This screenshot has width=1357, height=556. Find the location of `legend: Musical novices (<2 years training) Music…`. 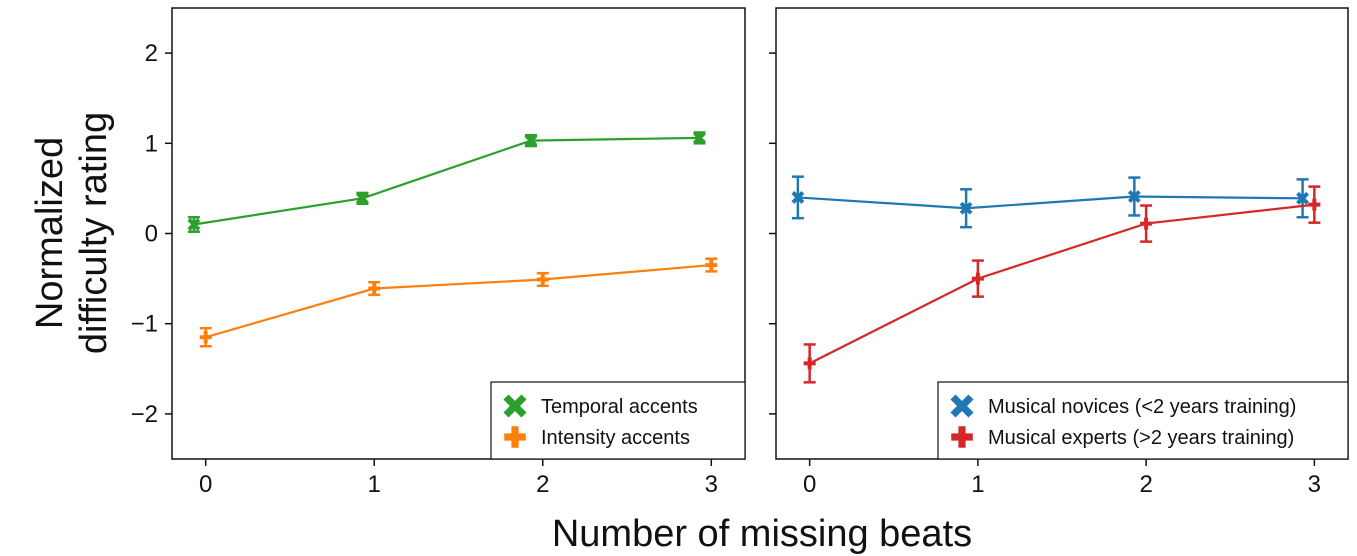

legend: Musical novices (<2 years training) Music… is located at coordinates (1143, 420).